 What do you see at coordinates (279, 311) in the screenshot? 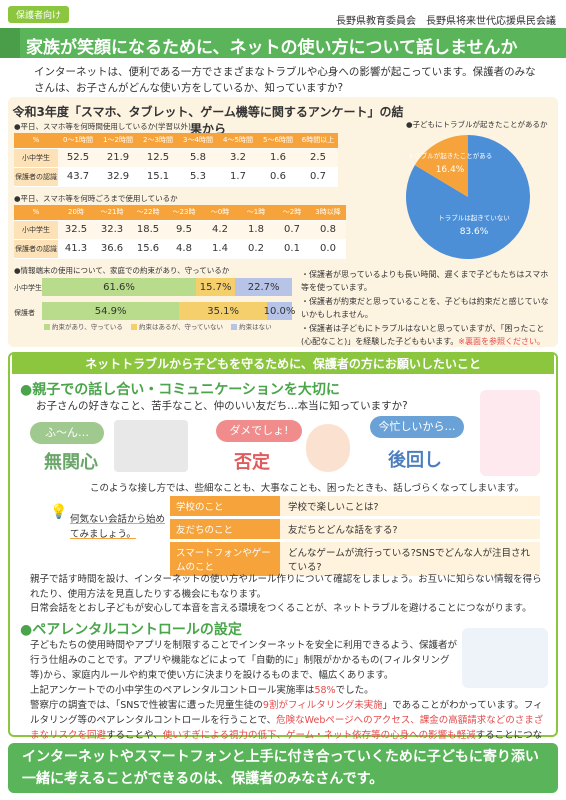
I see `bar-segment-none: 10.0%` at bounding box center [279, 311].